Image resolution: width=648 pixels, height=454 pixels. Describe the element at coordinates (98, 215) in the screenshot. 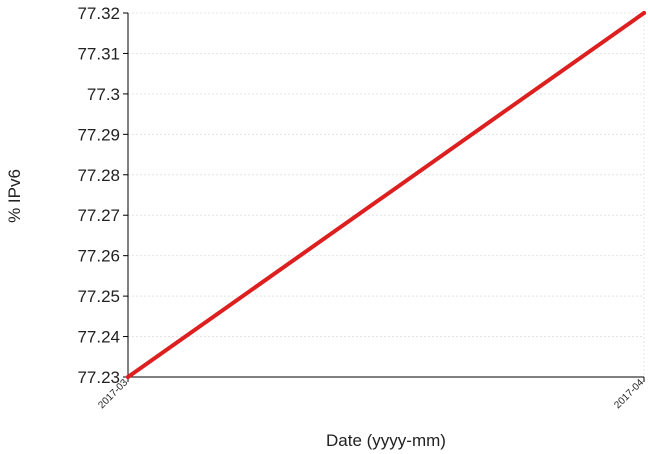

I see `y-tick-label: 77.27` at that location.